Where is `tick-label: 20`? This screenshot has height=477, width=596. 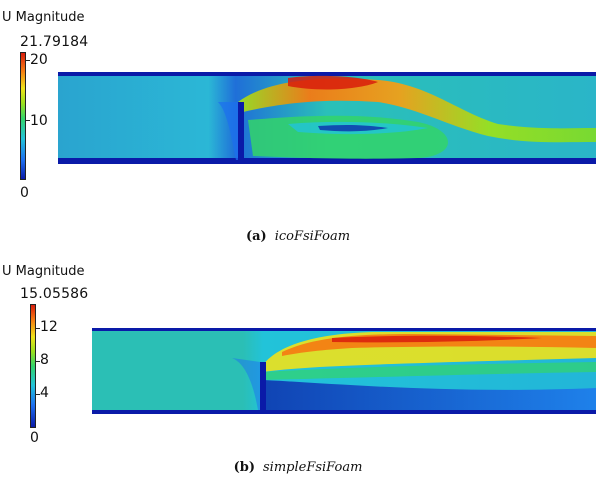
tick-label: 20 is located at coordinates (39, 60).